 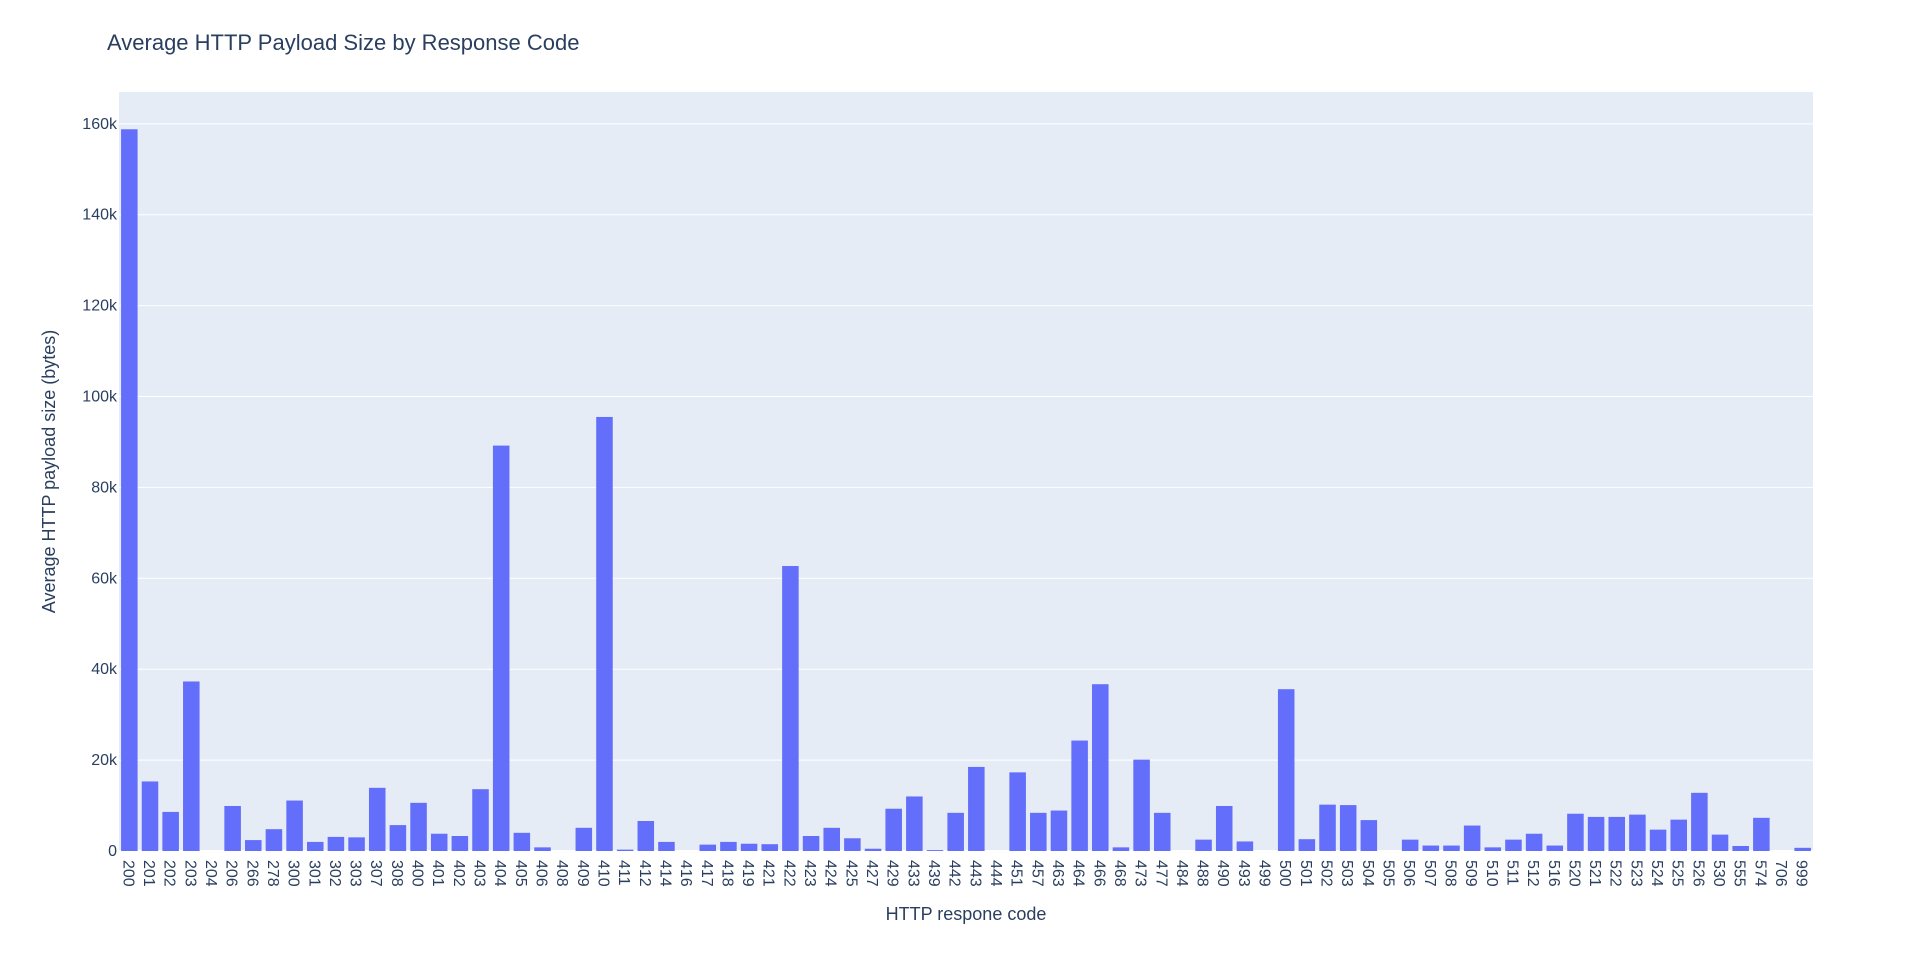 What do you see at coordinates (1160, 873) in the screenshot?
I see `x-tick-label: 477` at bounding box center [1160, 873].